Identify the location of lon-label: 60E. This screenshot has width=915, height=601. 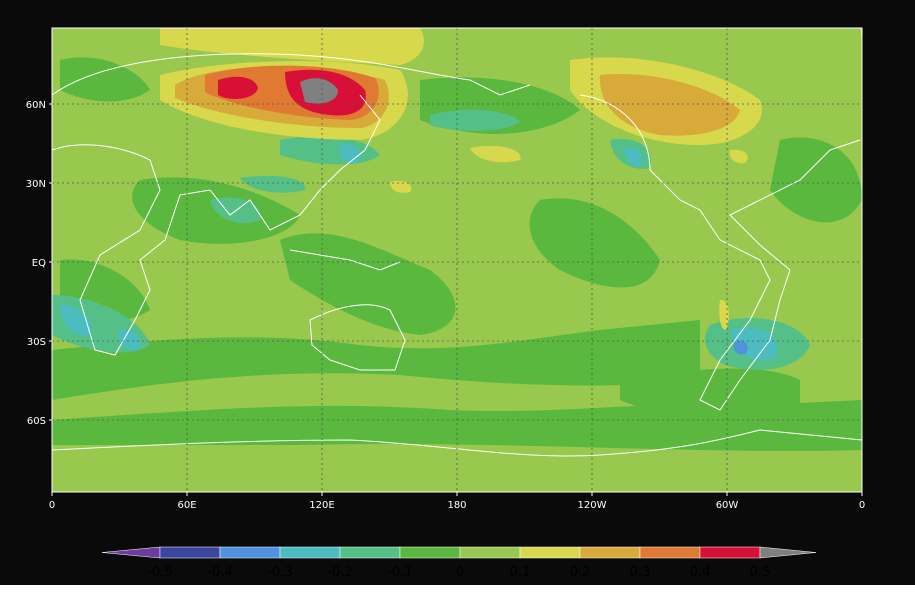
(186, 505).